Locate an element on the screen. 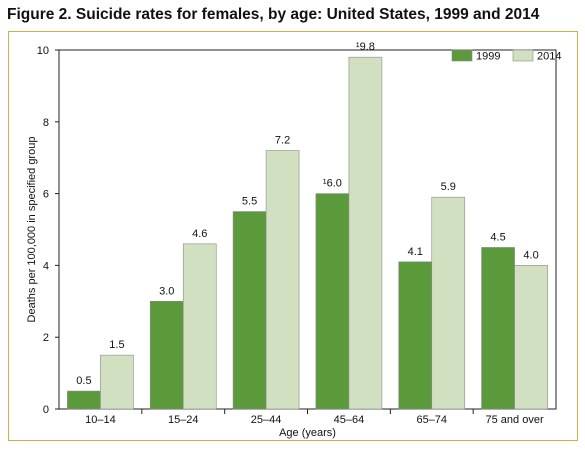 The height and width of the screenshot is (457, 585). bar-value-label: 7.2 is located at coordinates (282, 141).